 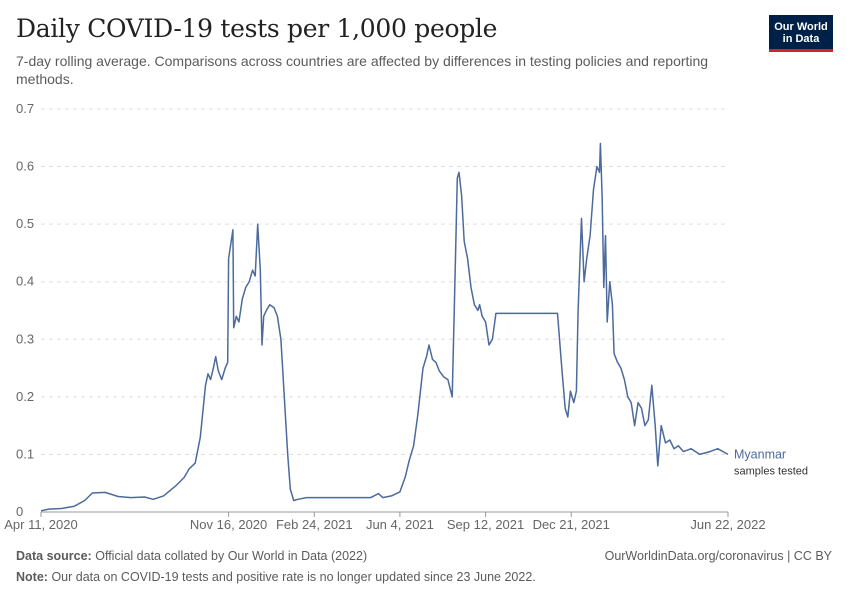 What do you see at coordinates (718, 556) in the screenshot?
I see `credit-link: OurWorldinData.org/coronavirus | CC BY` at bounding box center [718, 556].